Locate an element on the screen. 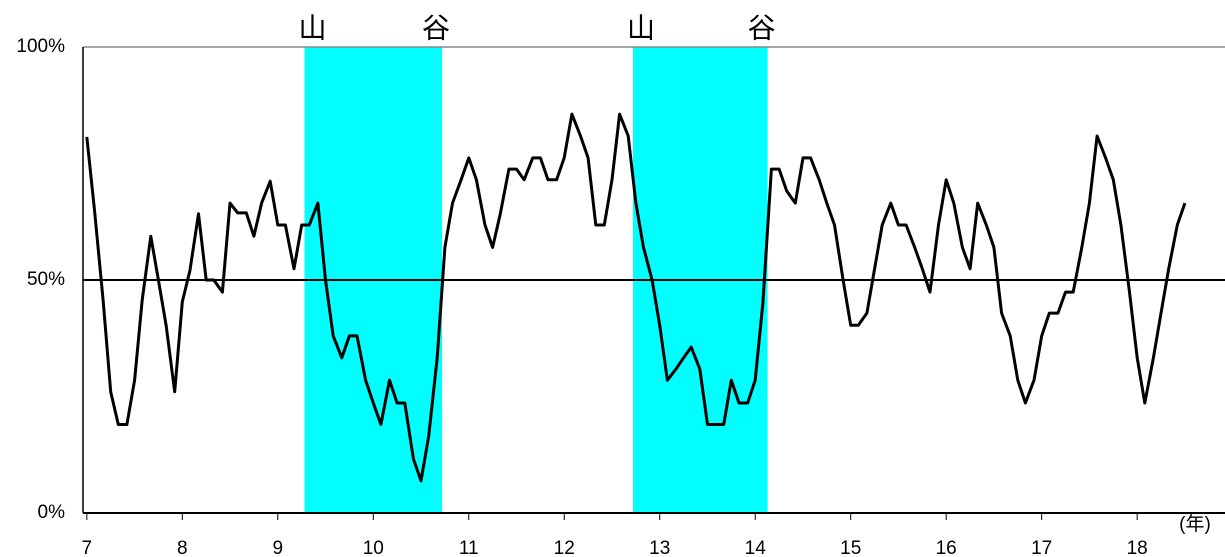  x-tick-label: 17 is located at coordinates (1041, 547).